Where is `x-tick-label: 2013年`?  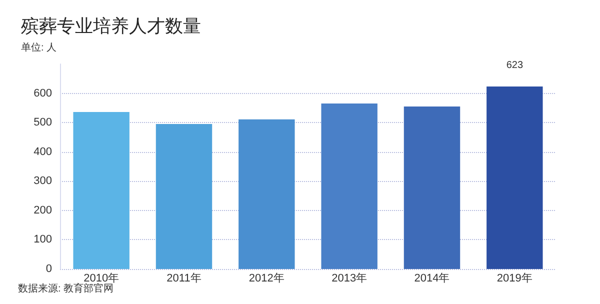
x-tick-label: 2013年 is located at coordinates (350, 278).